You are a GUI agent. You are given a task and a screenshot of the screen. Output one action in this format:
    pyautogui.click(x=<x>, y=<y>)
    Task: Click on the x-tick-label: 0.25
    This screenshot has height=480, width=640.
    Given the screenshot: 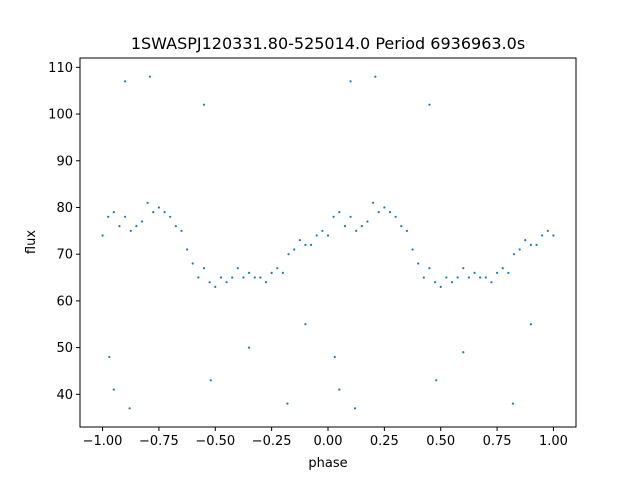 What is the action you would take?
    pyautogui.click(x=384, y=441)
    